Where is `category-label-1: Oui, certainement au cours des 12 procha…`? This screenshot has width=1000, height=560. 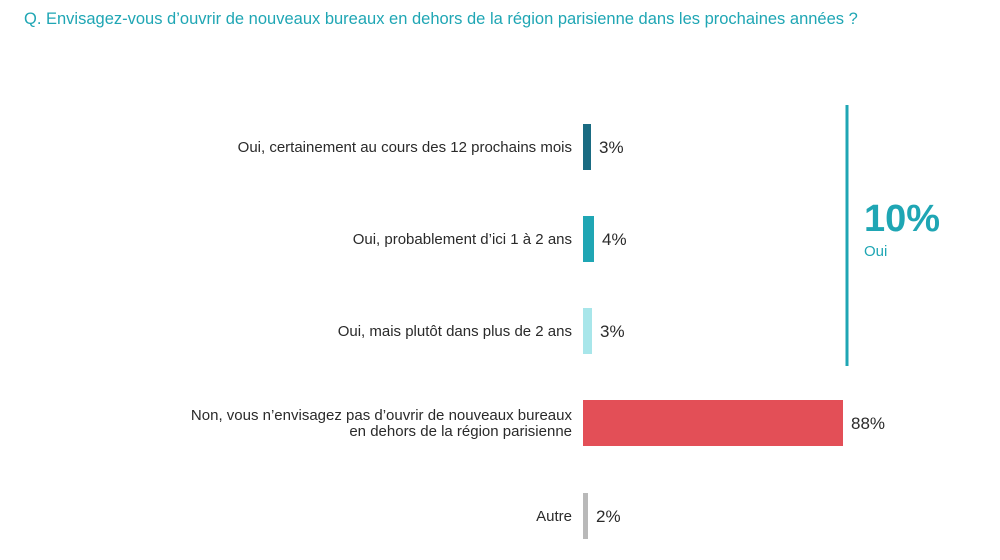 category-label-1: Oui, certainement au cours des 12 procha… is located at coordinates (405, 147).